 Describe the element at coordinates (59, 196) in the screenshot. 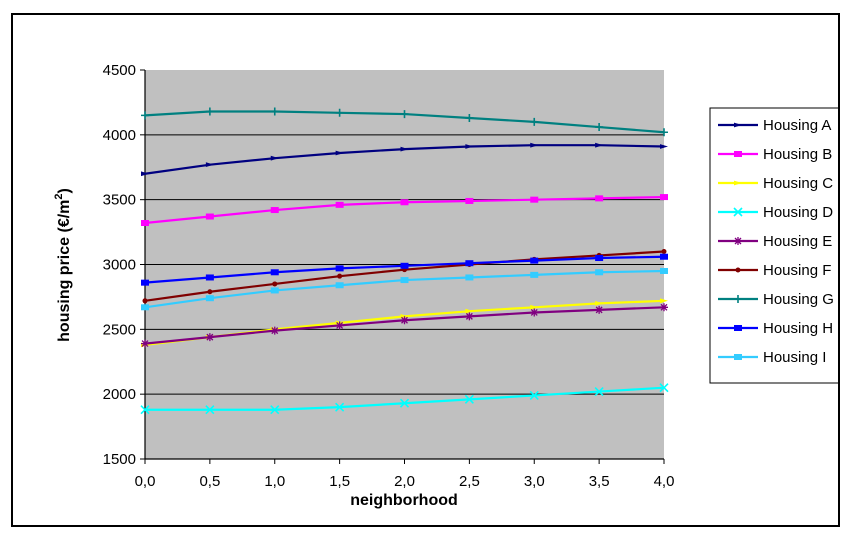

I see `y-axis-title-sup: 2` at that location.